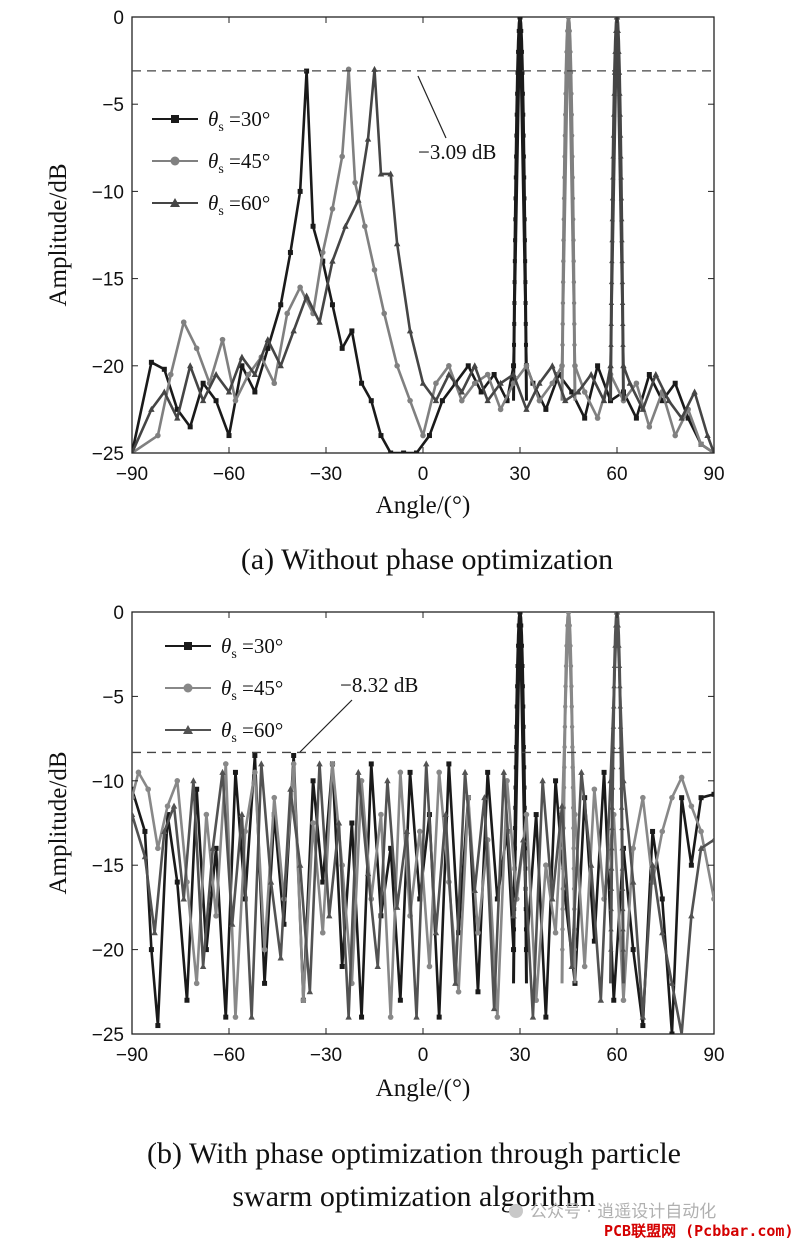  I want to click on legend-label: θs =60°, so click(252, 732).